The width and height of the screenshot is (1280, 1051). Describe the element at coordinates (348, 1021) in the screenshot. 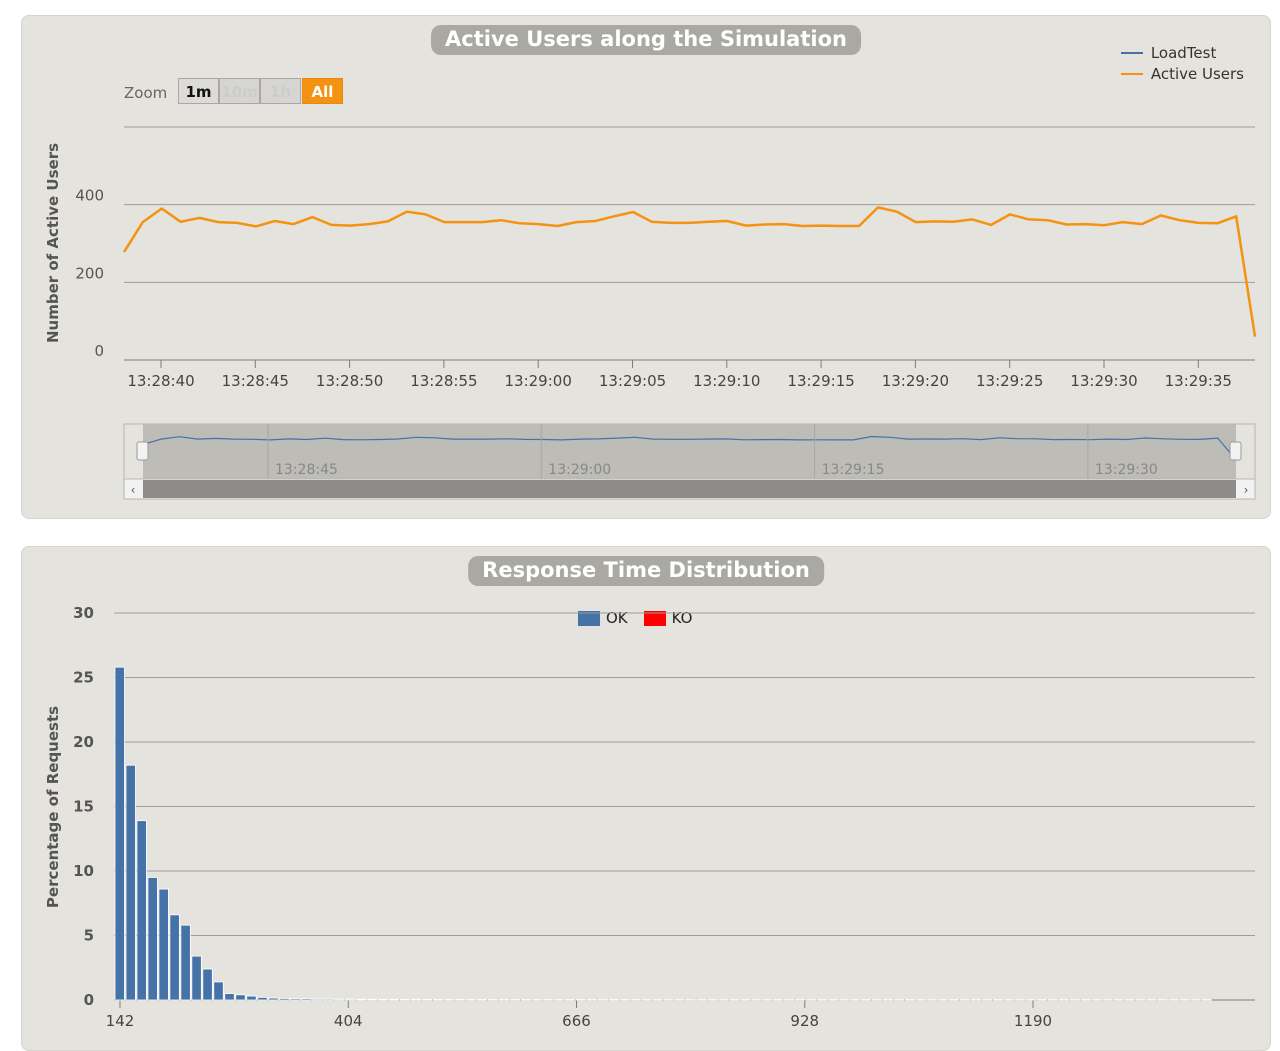

I see `x-tick-label: 404` at that location.